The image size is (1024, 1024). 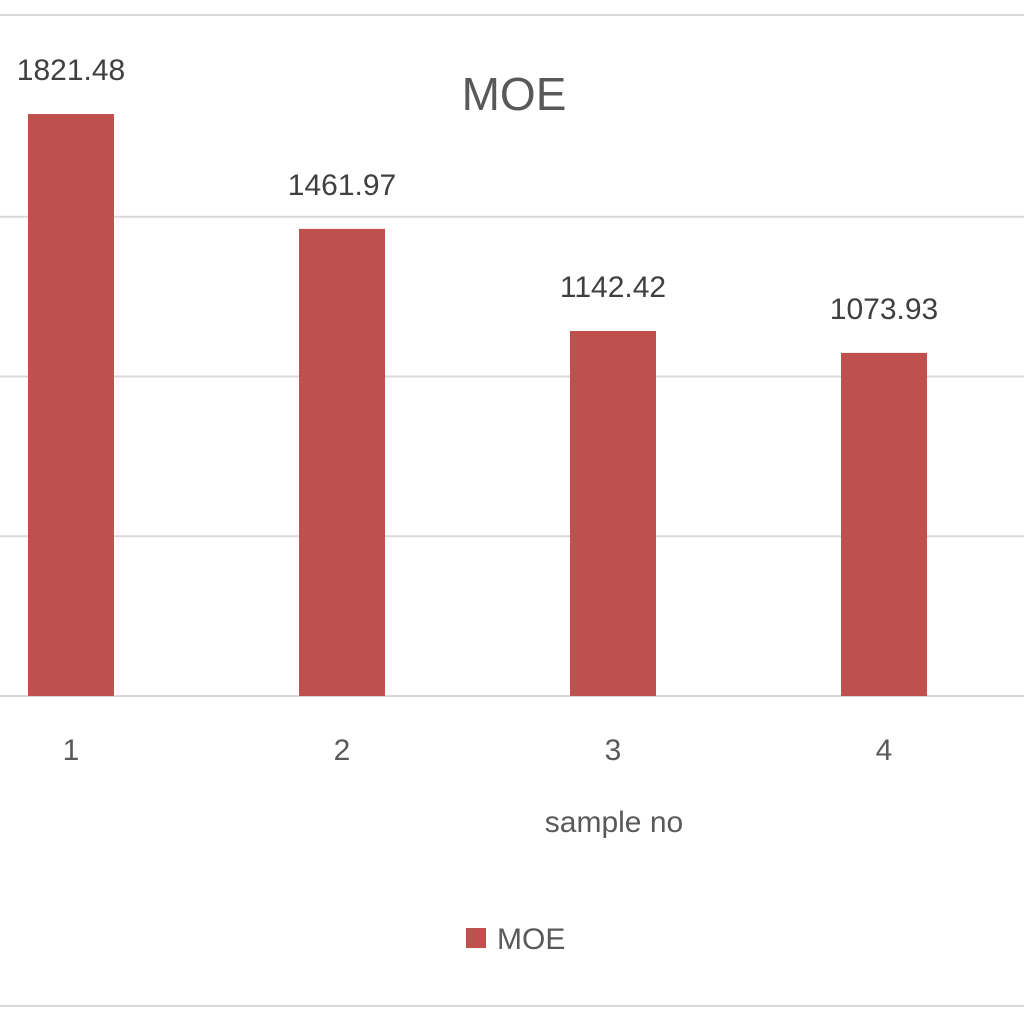 I want to click on x-tick-labels: 1 2 3 4, so click(x=478, y=750).